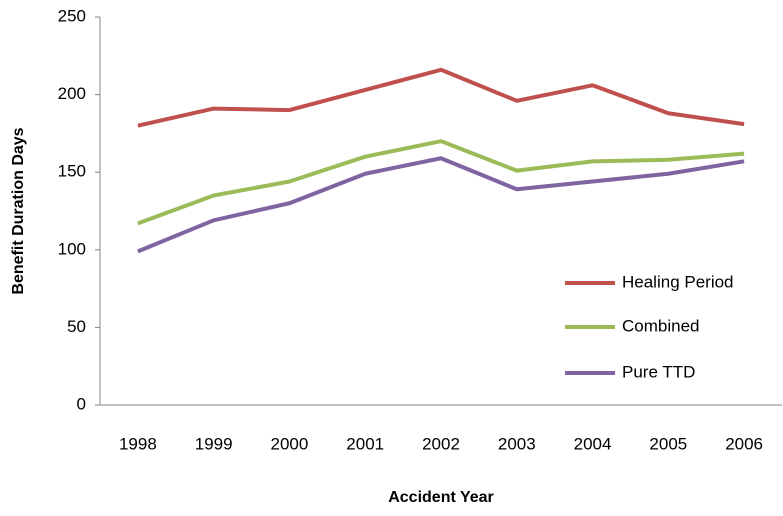  What do you see at coordinates (678, 281) in the screenshot?
I see `legend-label: Healing Period` at bounding box center [678, 281].